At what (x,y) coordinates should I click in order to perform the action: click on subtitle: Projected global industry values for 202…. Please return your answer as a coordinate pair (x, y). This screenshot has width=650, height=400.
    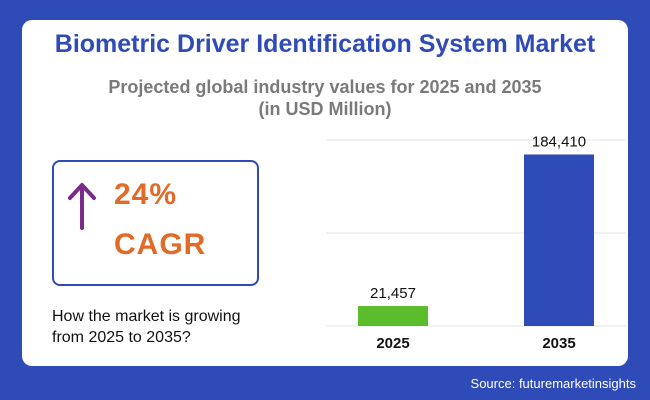
    Looking at the image, I should click on (325, 98).